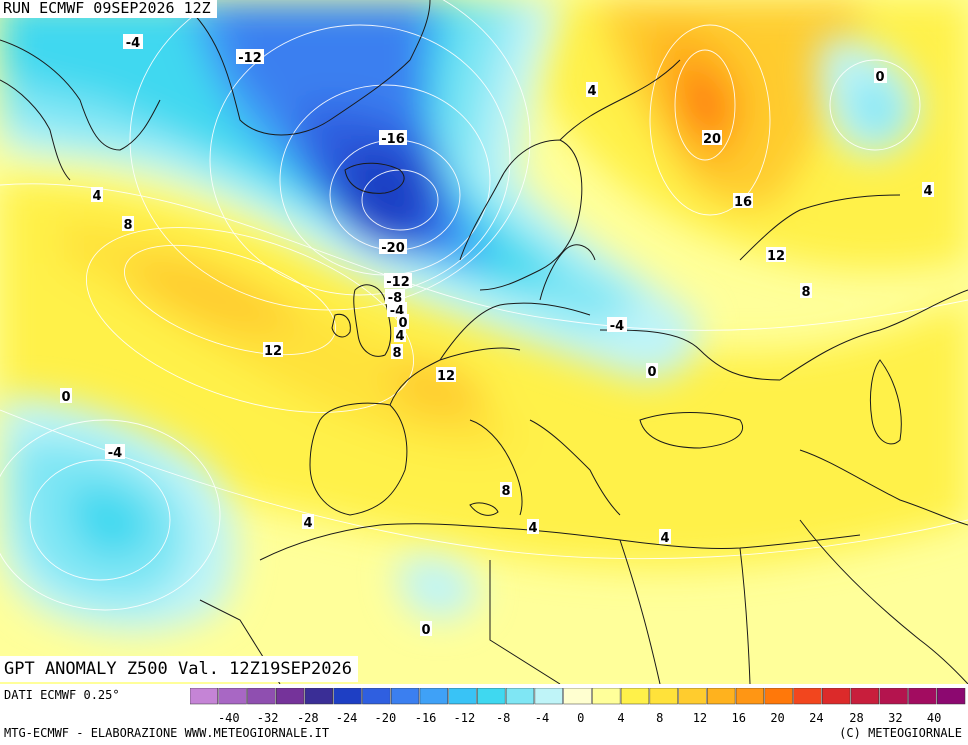 Image resolution: width=968 pixels, height=745 pixels. I want to click on data-source-label: DATI ECMWF 0.25°, so click(62, 695).